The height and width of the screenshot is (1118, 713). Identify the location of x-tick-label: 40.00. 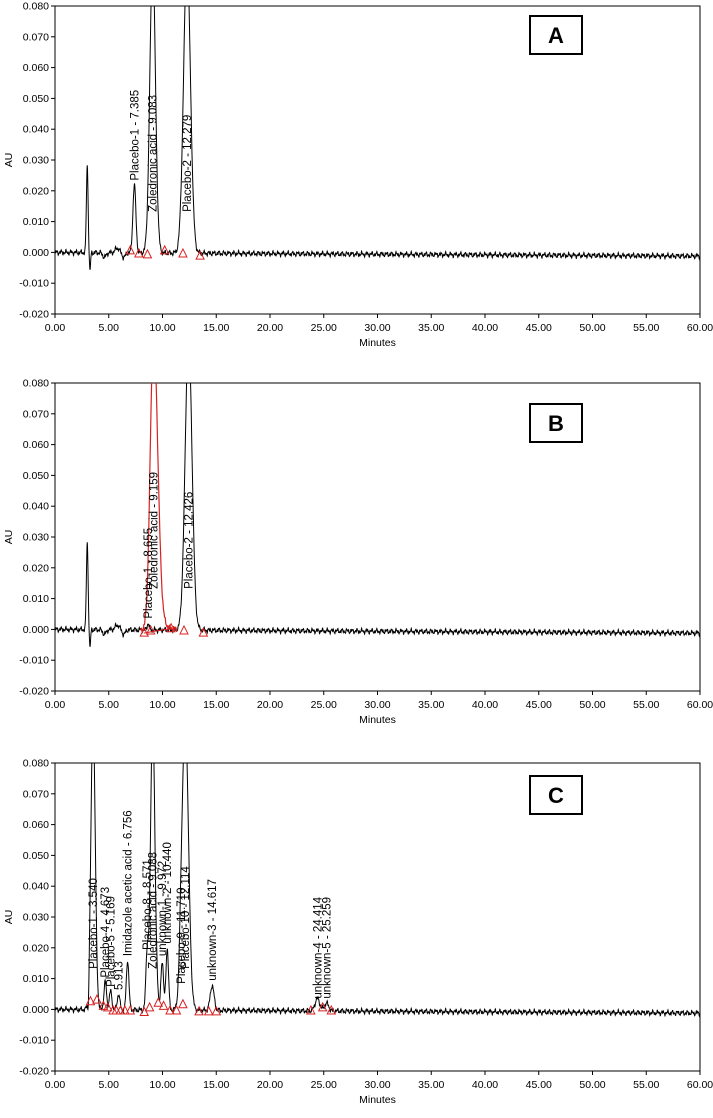
(485, 1085).